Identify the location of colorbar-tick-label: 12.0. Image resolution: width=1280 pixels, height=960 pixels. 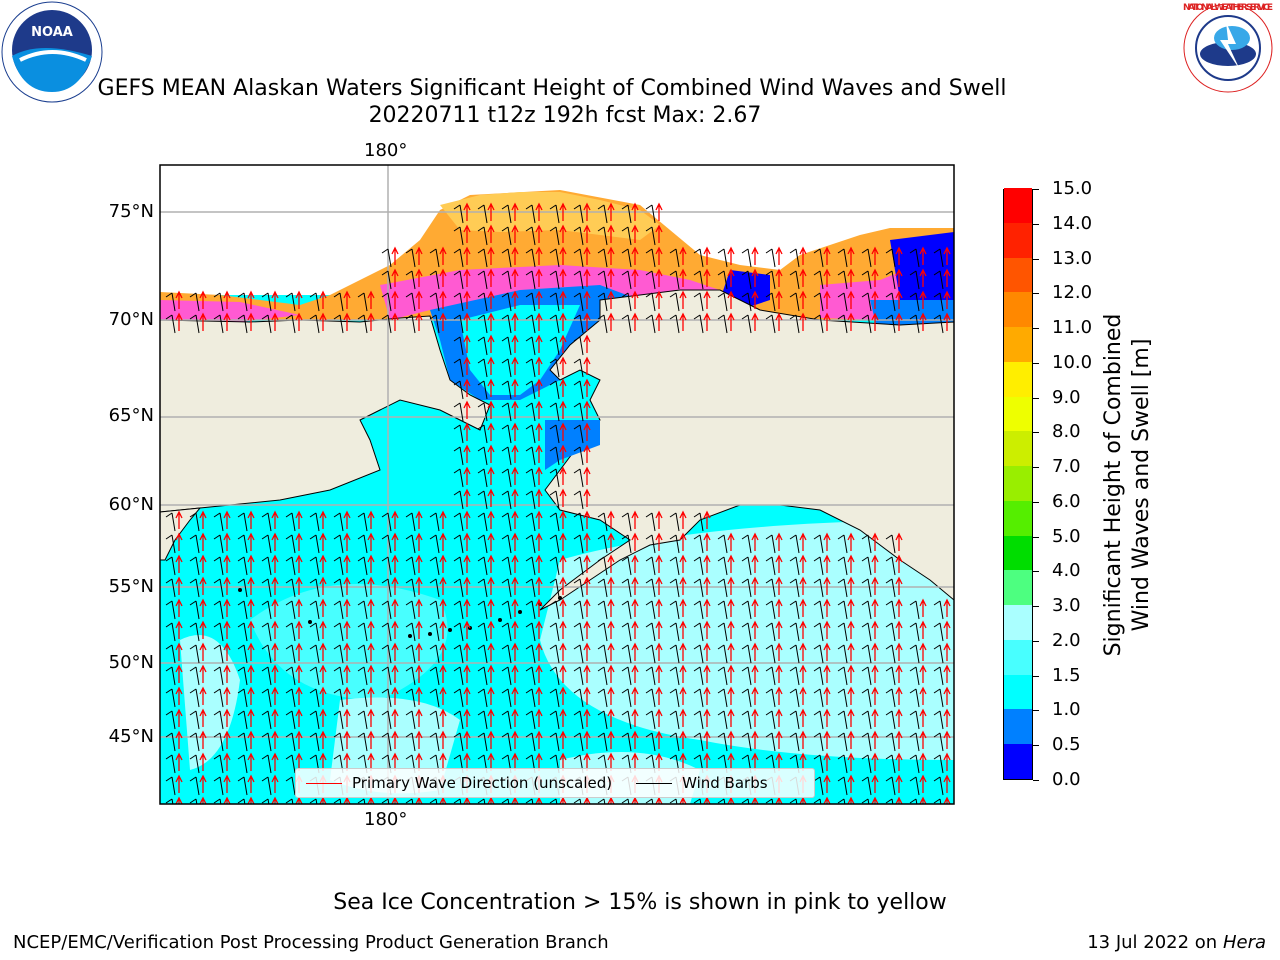
(1072, 293).